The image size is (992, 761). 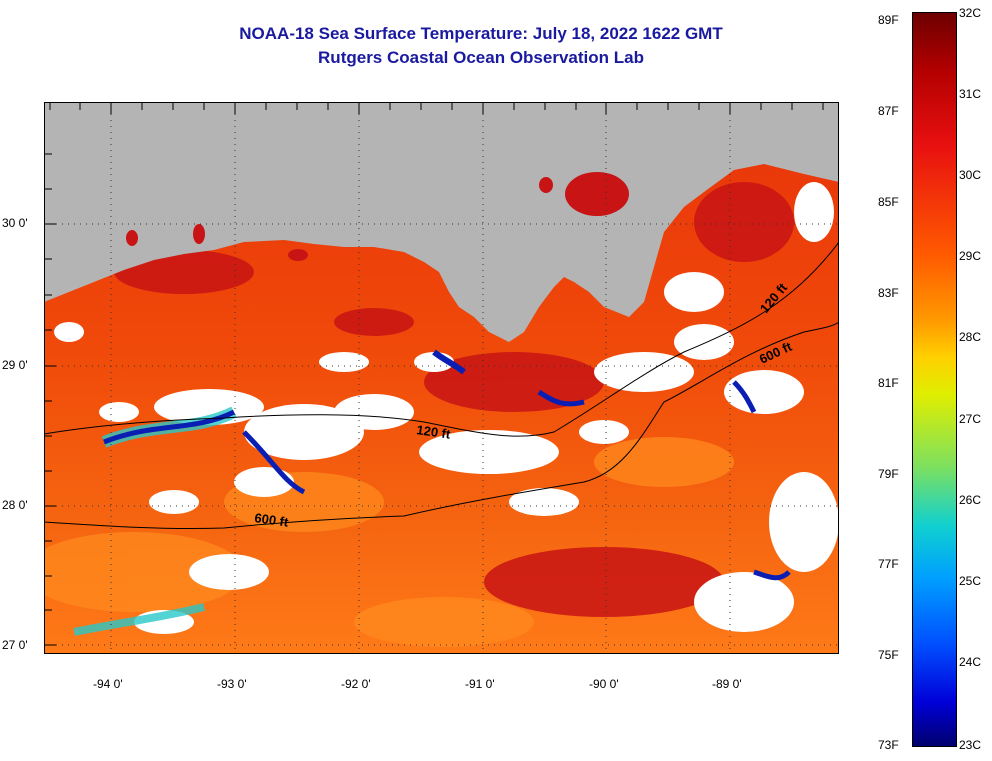 What do you see at coordinates (604, 684) in the screenshot?
I see `lon-label-90: -90 0'` at bounding box center [604, 684].